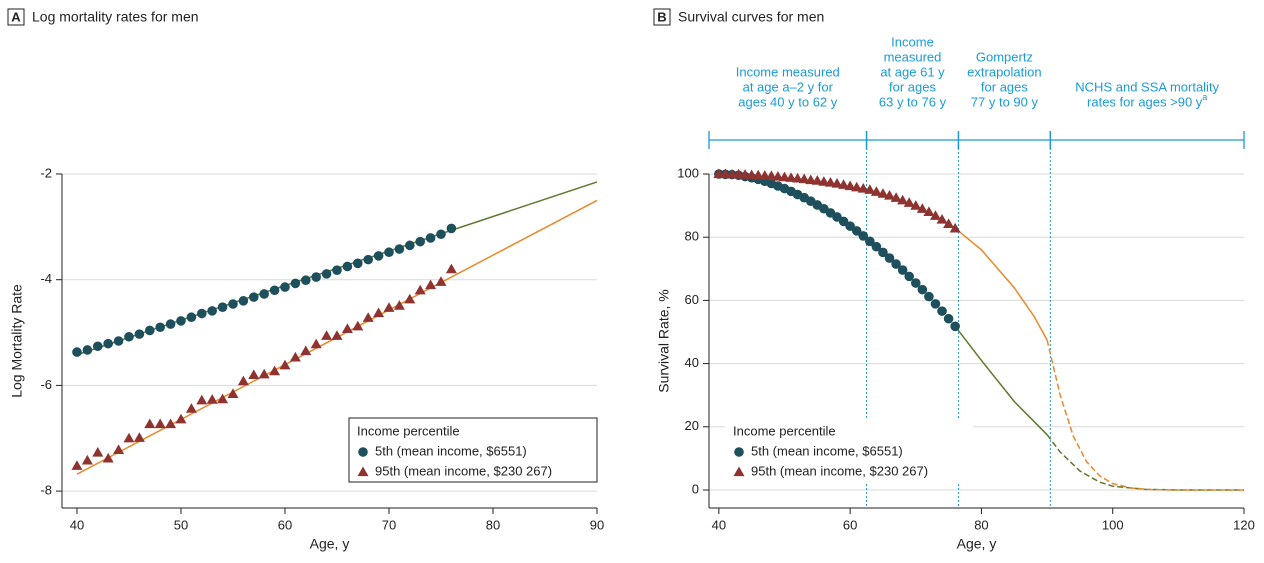  Describe the element at coordinates (1001, 284) in the screenshot. I see `fit-line` at that location.